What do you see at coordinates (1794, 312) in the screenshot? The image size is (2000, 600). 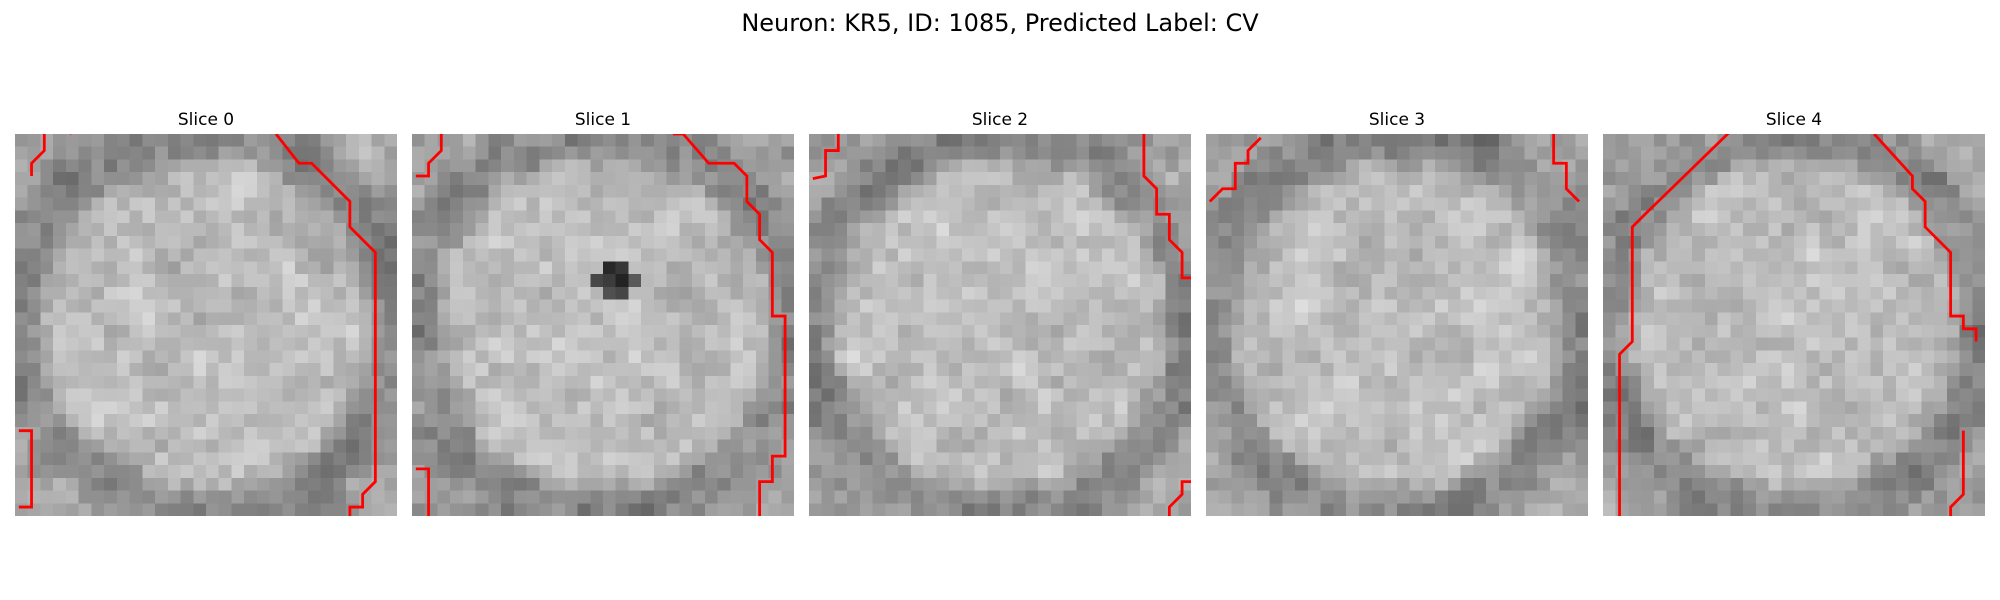 I see `slice-panel-4: Slice 4` at bounding box center [1794, 312].